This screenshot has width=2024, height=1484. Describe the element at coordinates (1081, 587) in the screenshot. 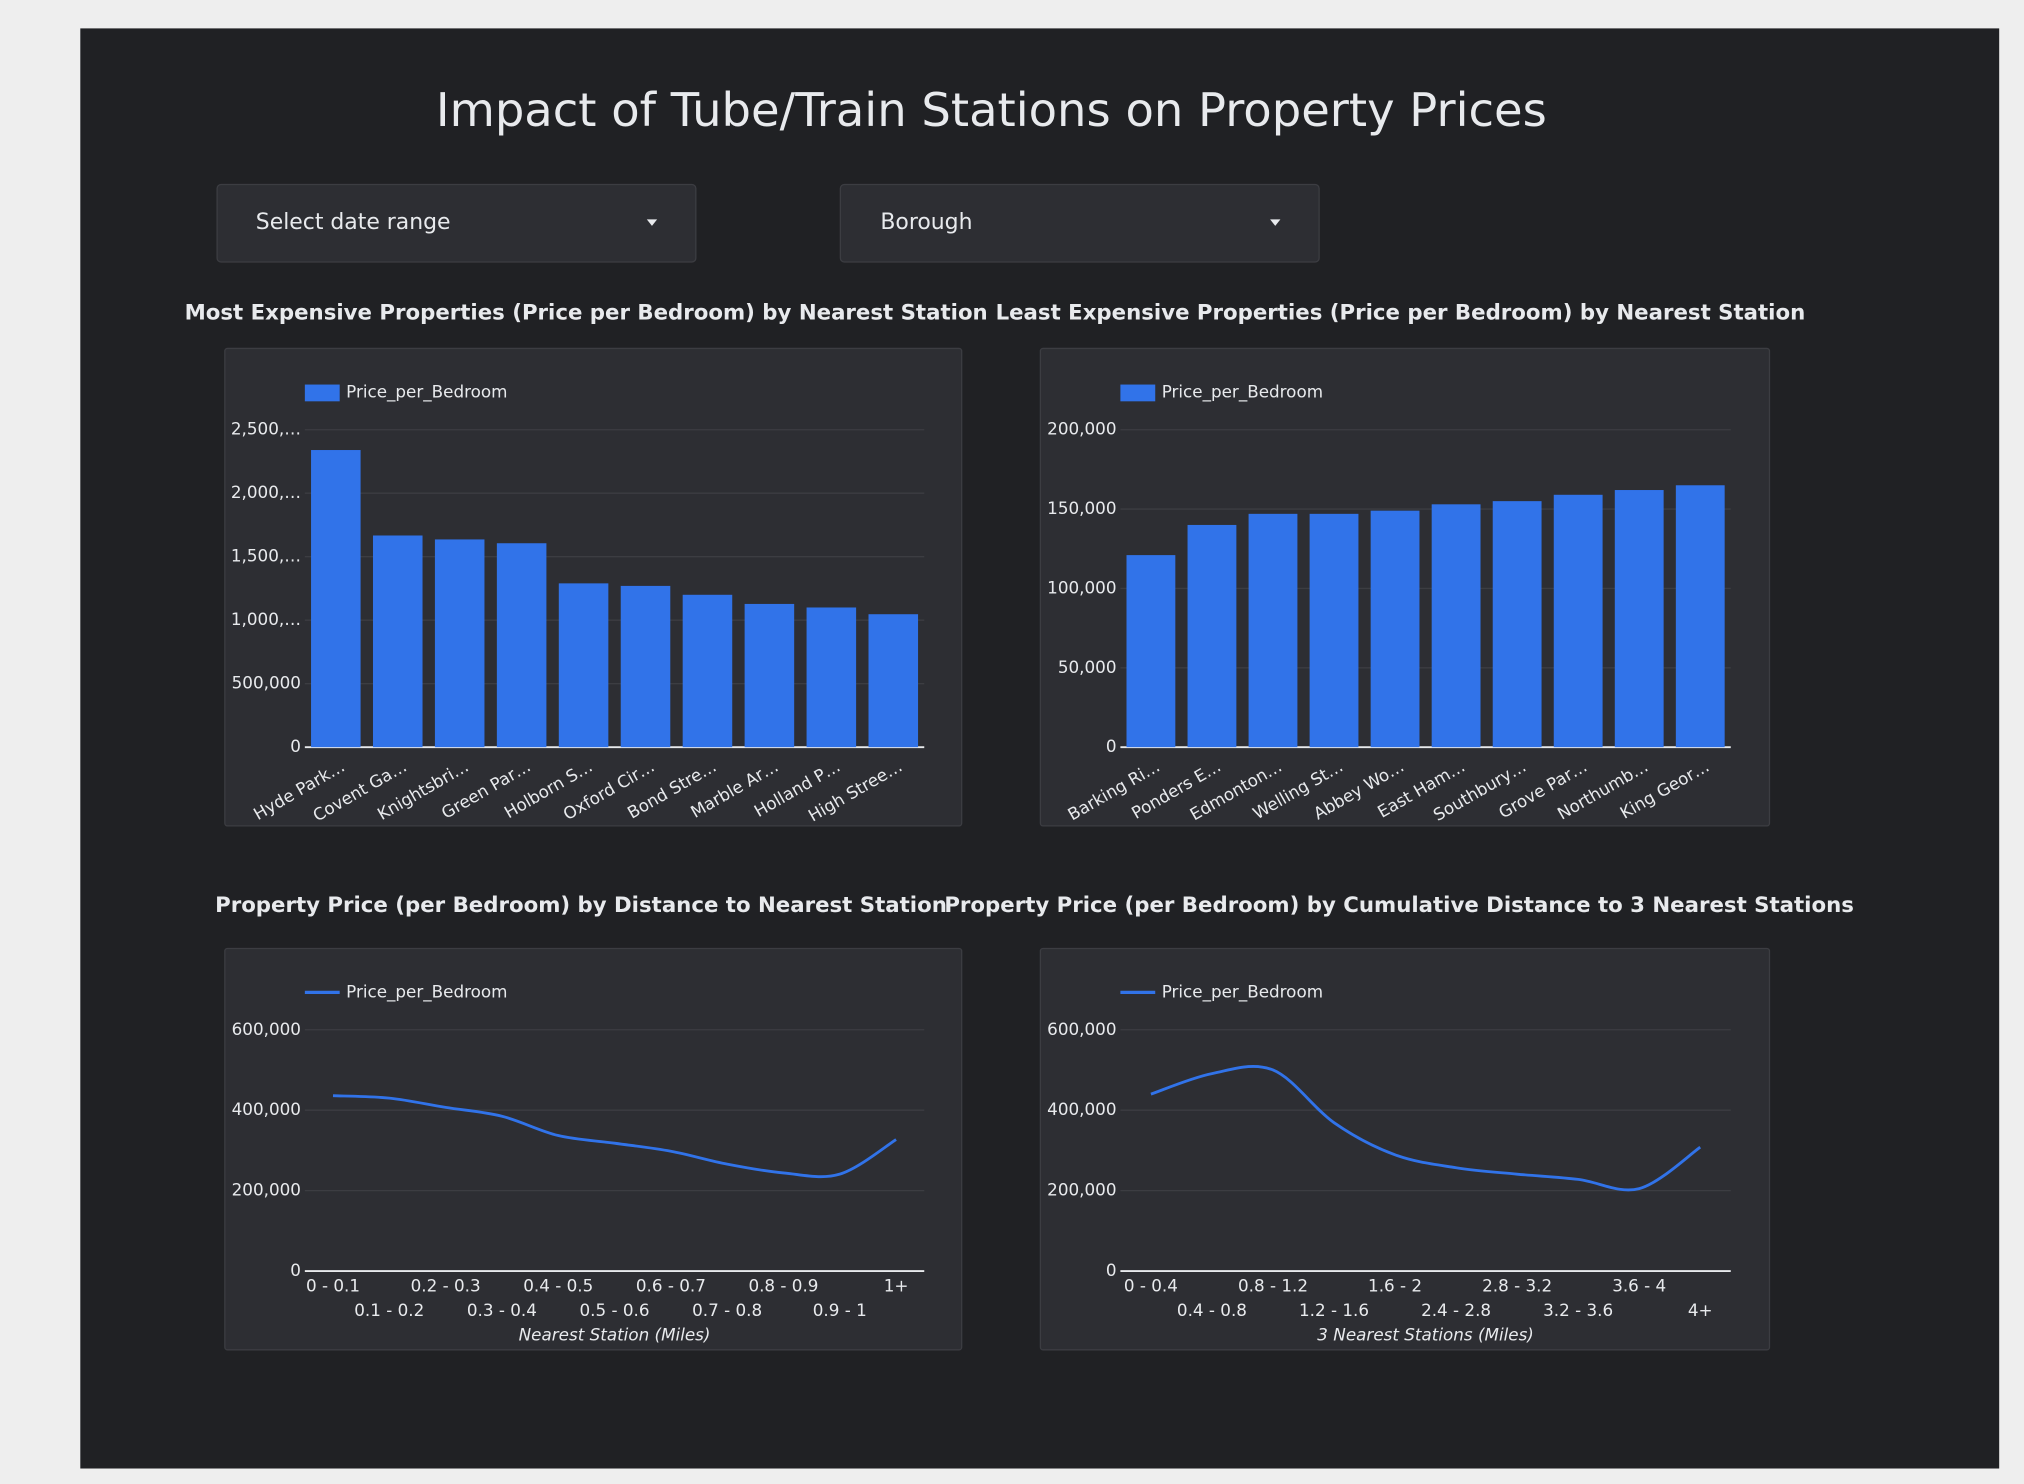

I see `y-tick-label: 100,000` at that location.